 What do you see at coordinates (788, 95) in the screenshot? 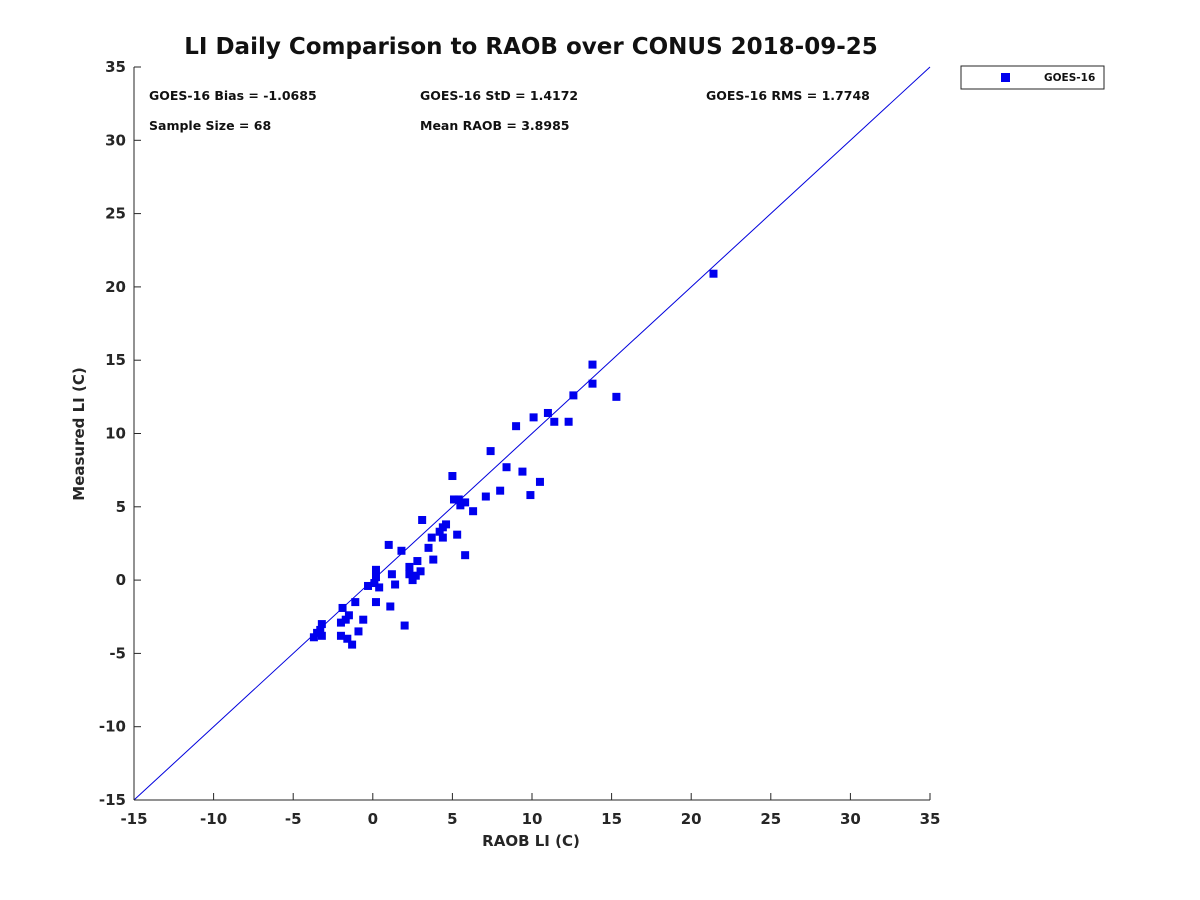
I see `rms-annotation: GOES-16 RMS = 1.7748` at bounding box center [788, 95].